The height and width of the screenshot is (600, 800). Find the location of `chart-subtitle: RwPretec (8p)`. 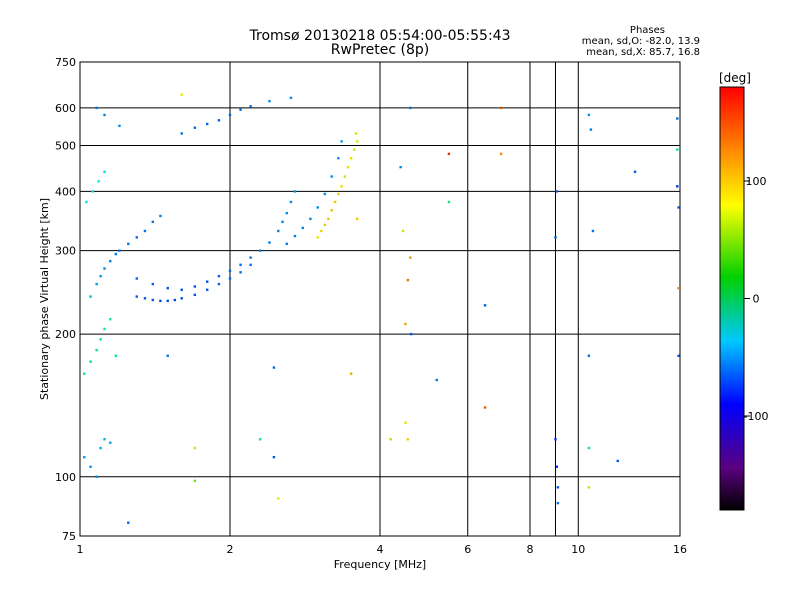

chart-subtitle: RwPretec (8p) is located at coordinates (380, 50).